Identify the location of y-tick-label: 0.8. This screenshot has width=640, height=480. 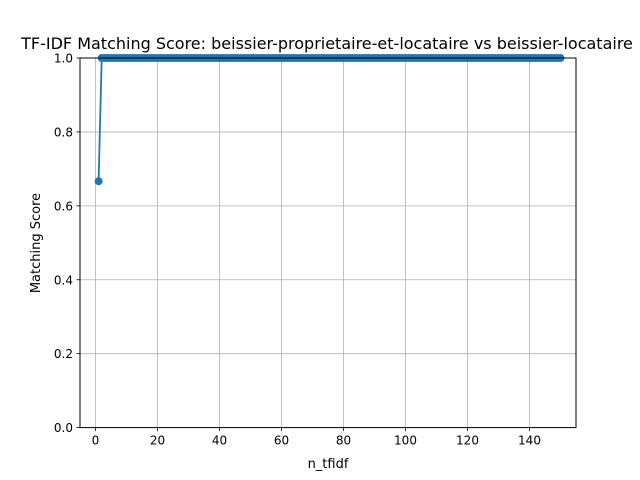
(63, 132).